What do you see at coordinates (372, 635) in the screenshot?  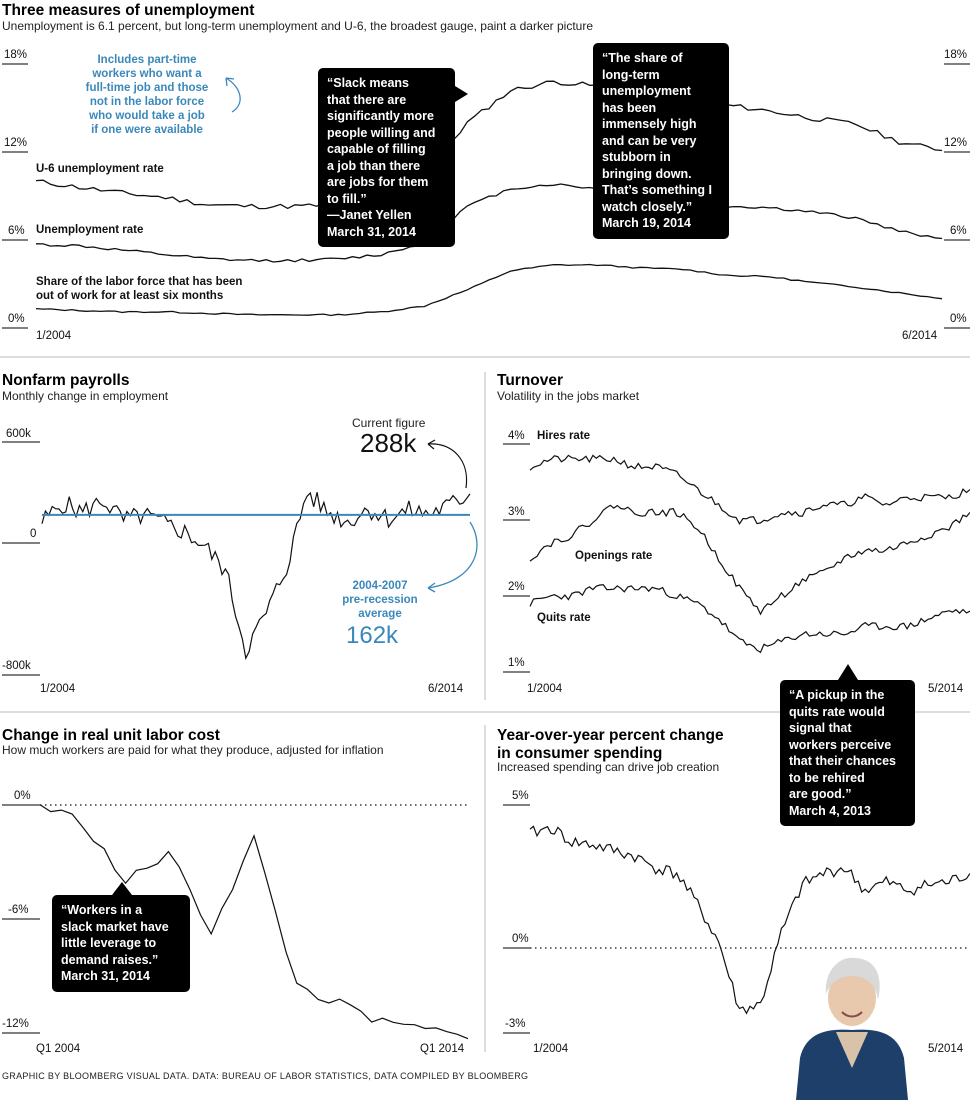 I see `average-value: 162k` at bounding box center [372, 635].